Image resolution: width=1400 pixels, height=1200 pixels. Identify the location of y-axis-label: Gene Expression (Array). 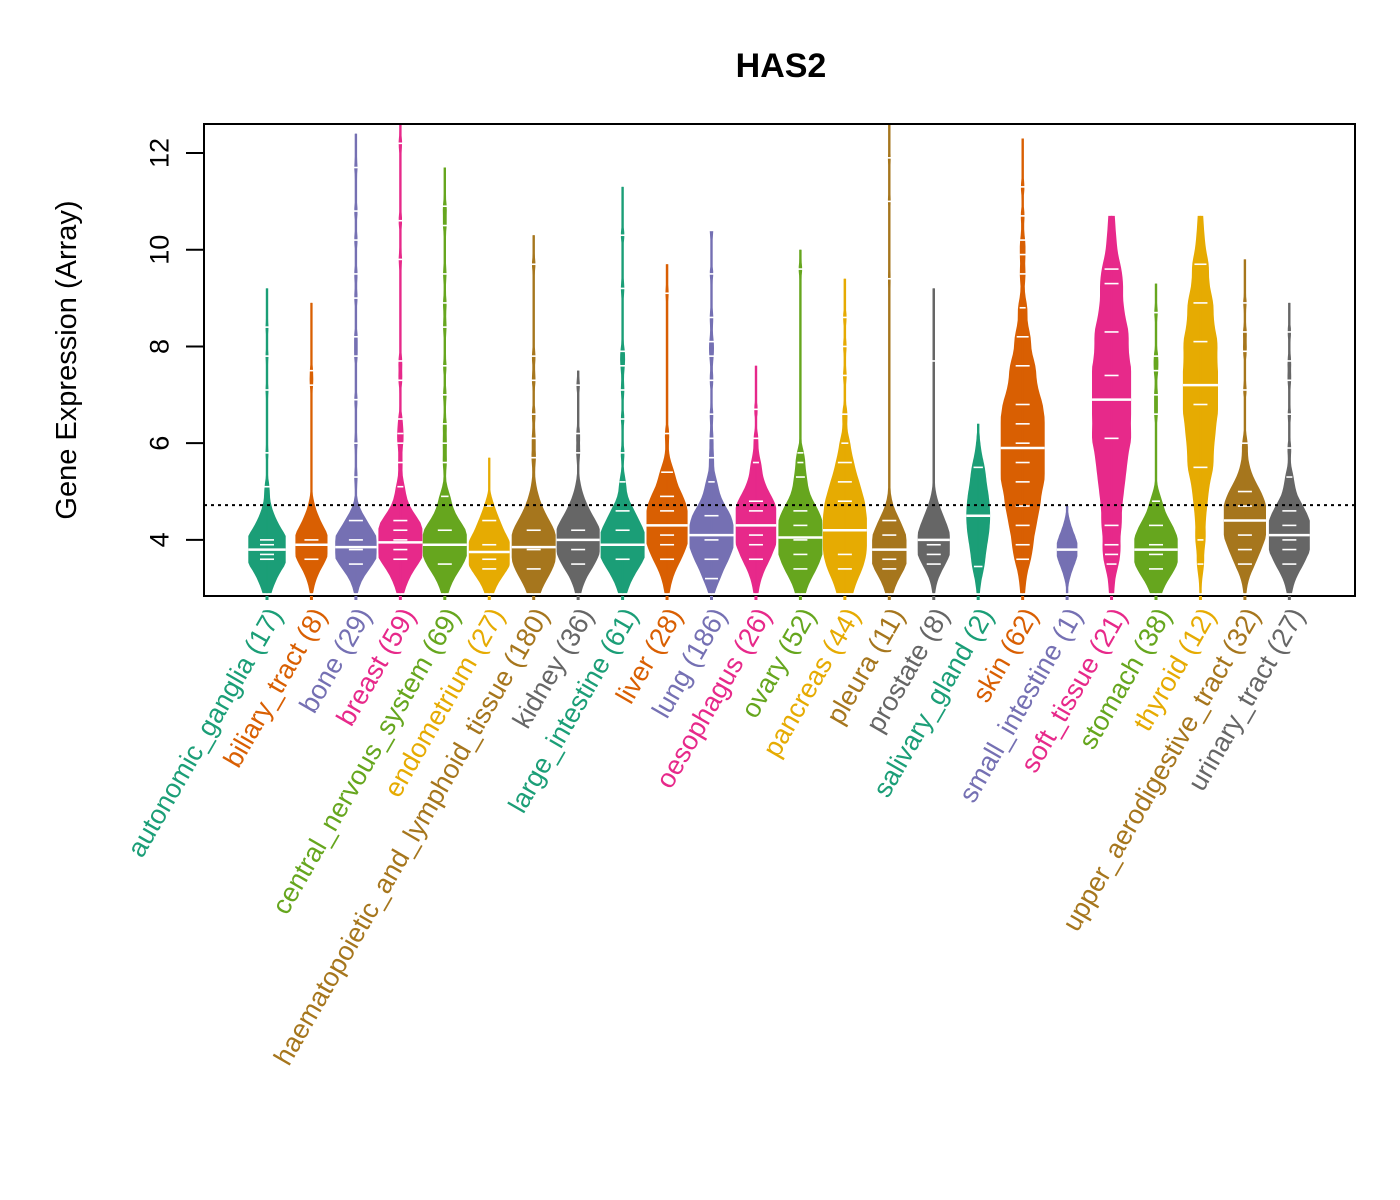
(67, 359).